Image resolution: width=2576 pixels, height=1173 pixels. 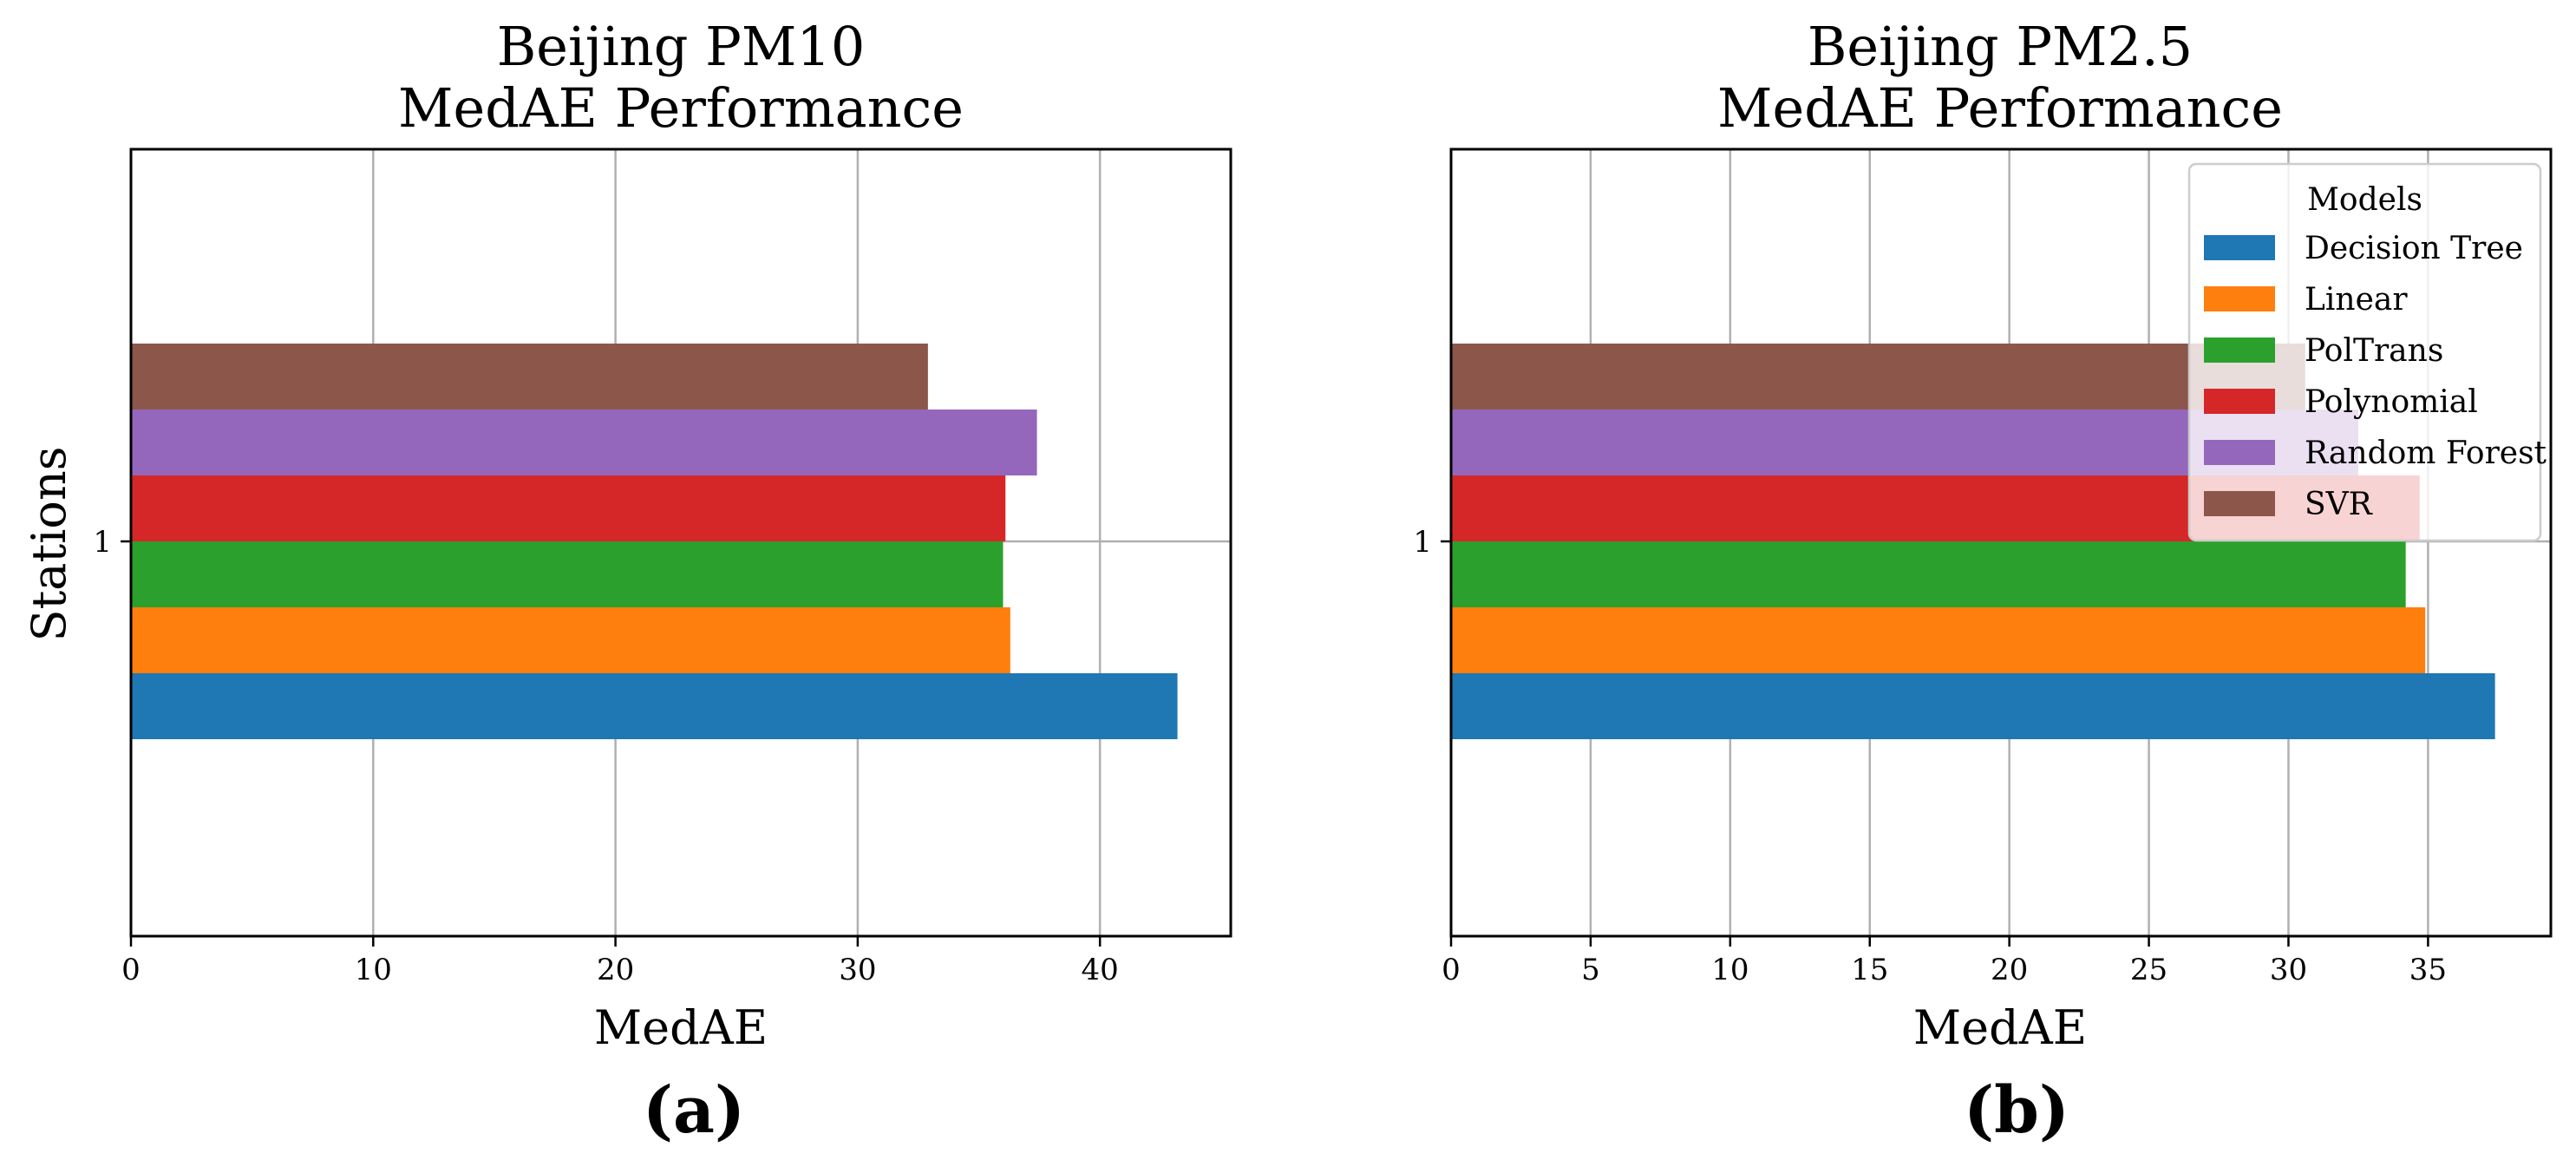 I want to click on bar-polynomial, so click(x=568, y=508).